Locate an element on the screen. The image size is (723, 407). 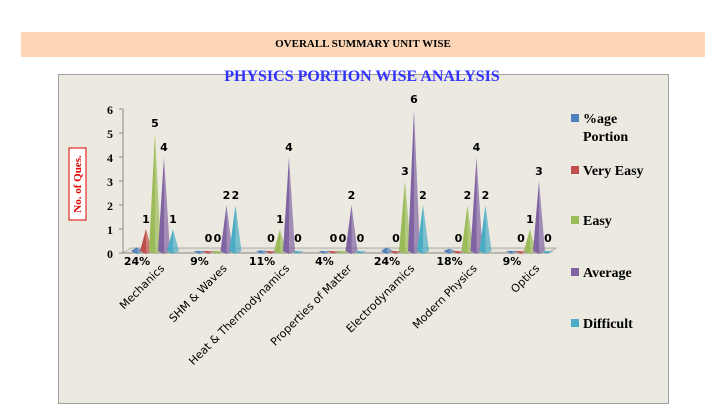
legend-label: Easy is located at coordinates (597, 221).